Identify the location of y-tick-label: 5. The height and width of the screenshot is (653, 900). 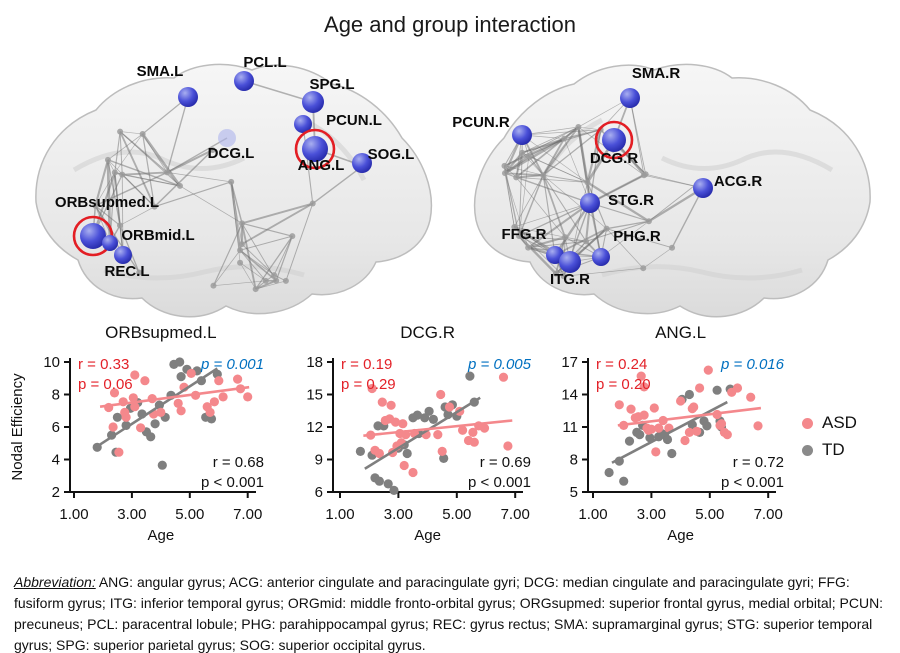
(574, 492).